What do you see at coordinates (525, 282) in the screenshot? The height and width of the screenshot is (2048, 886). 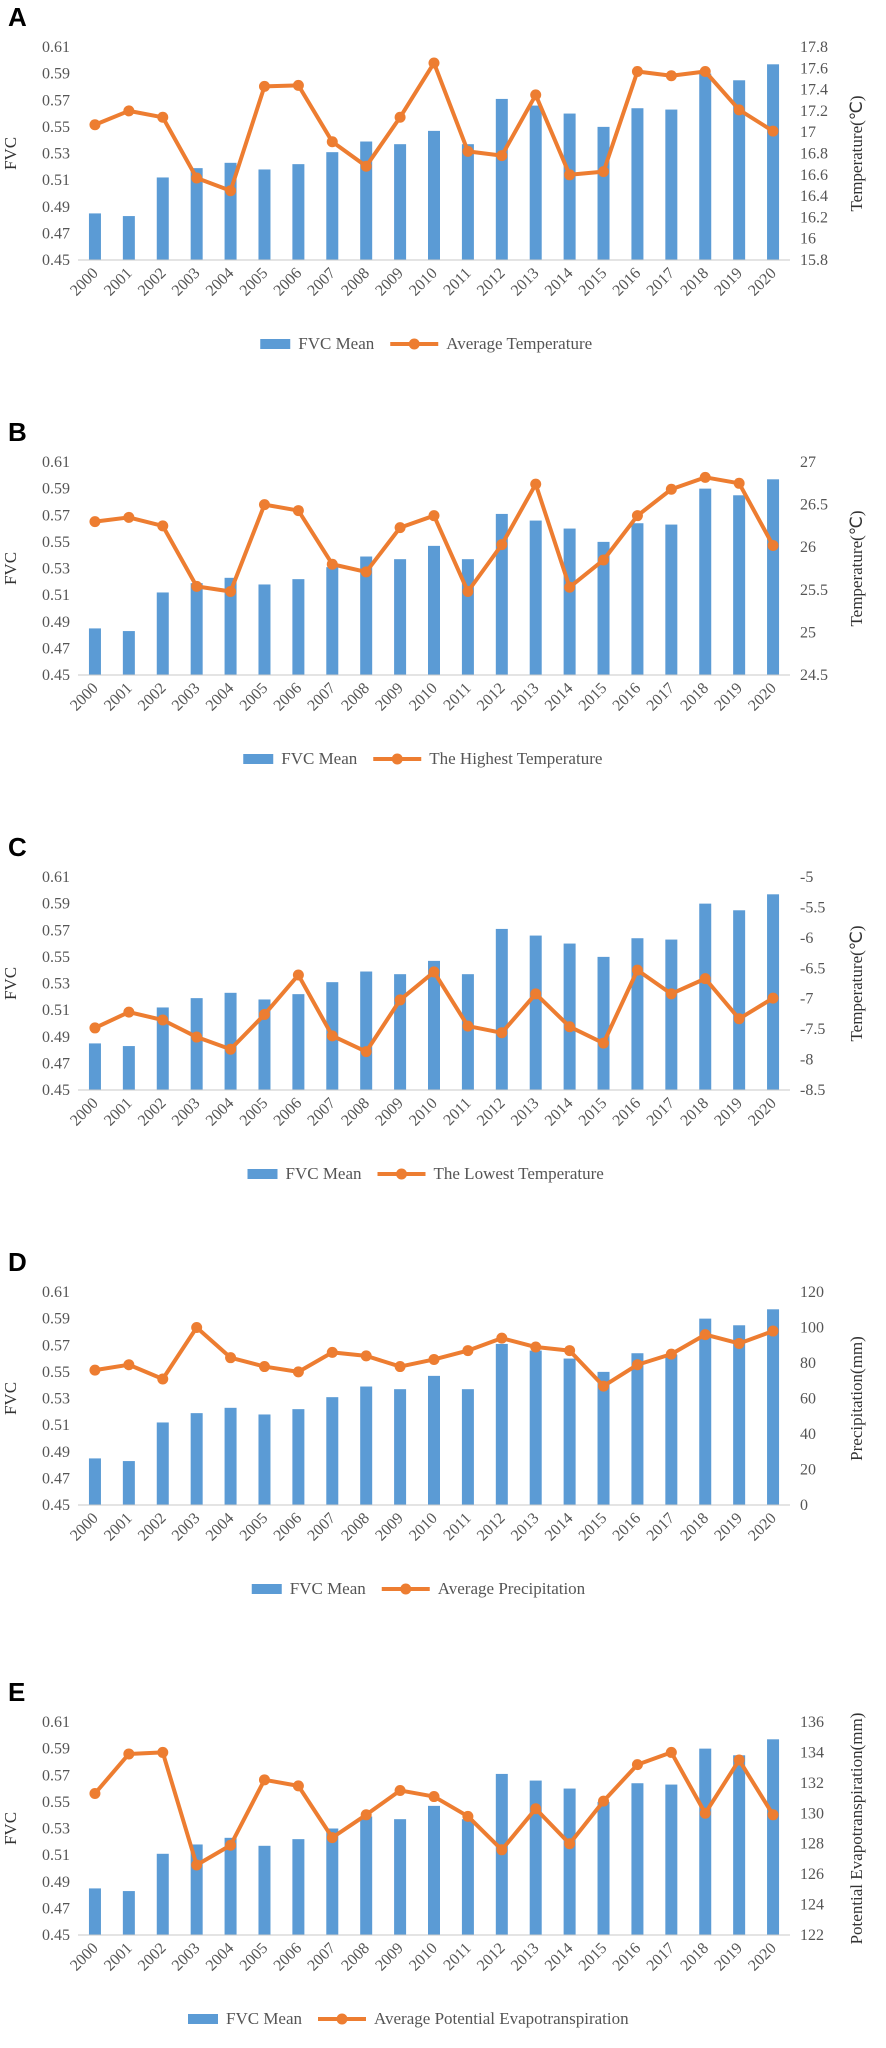 I see `x-tick-label: 2013` at bounding box center [525, 282].